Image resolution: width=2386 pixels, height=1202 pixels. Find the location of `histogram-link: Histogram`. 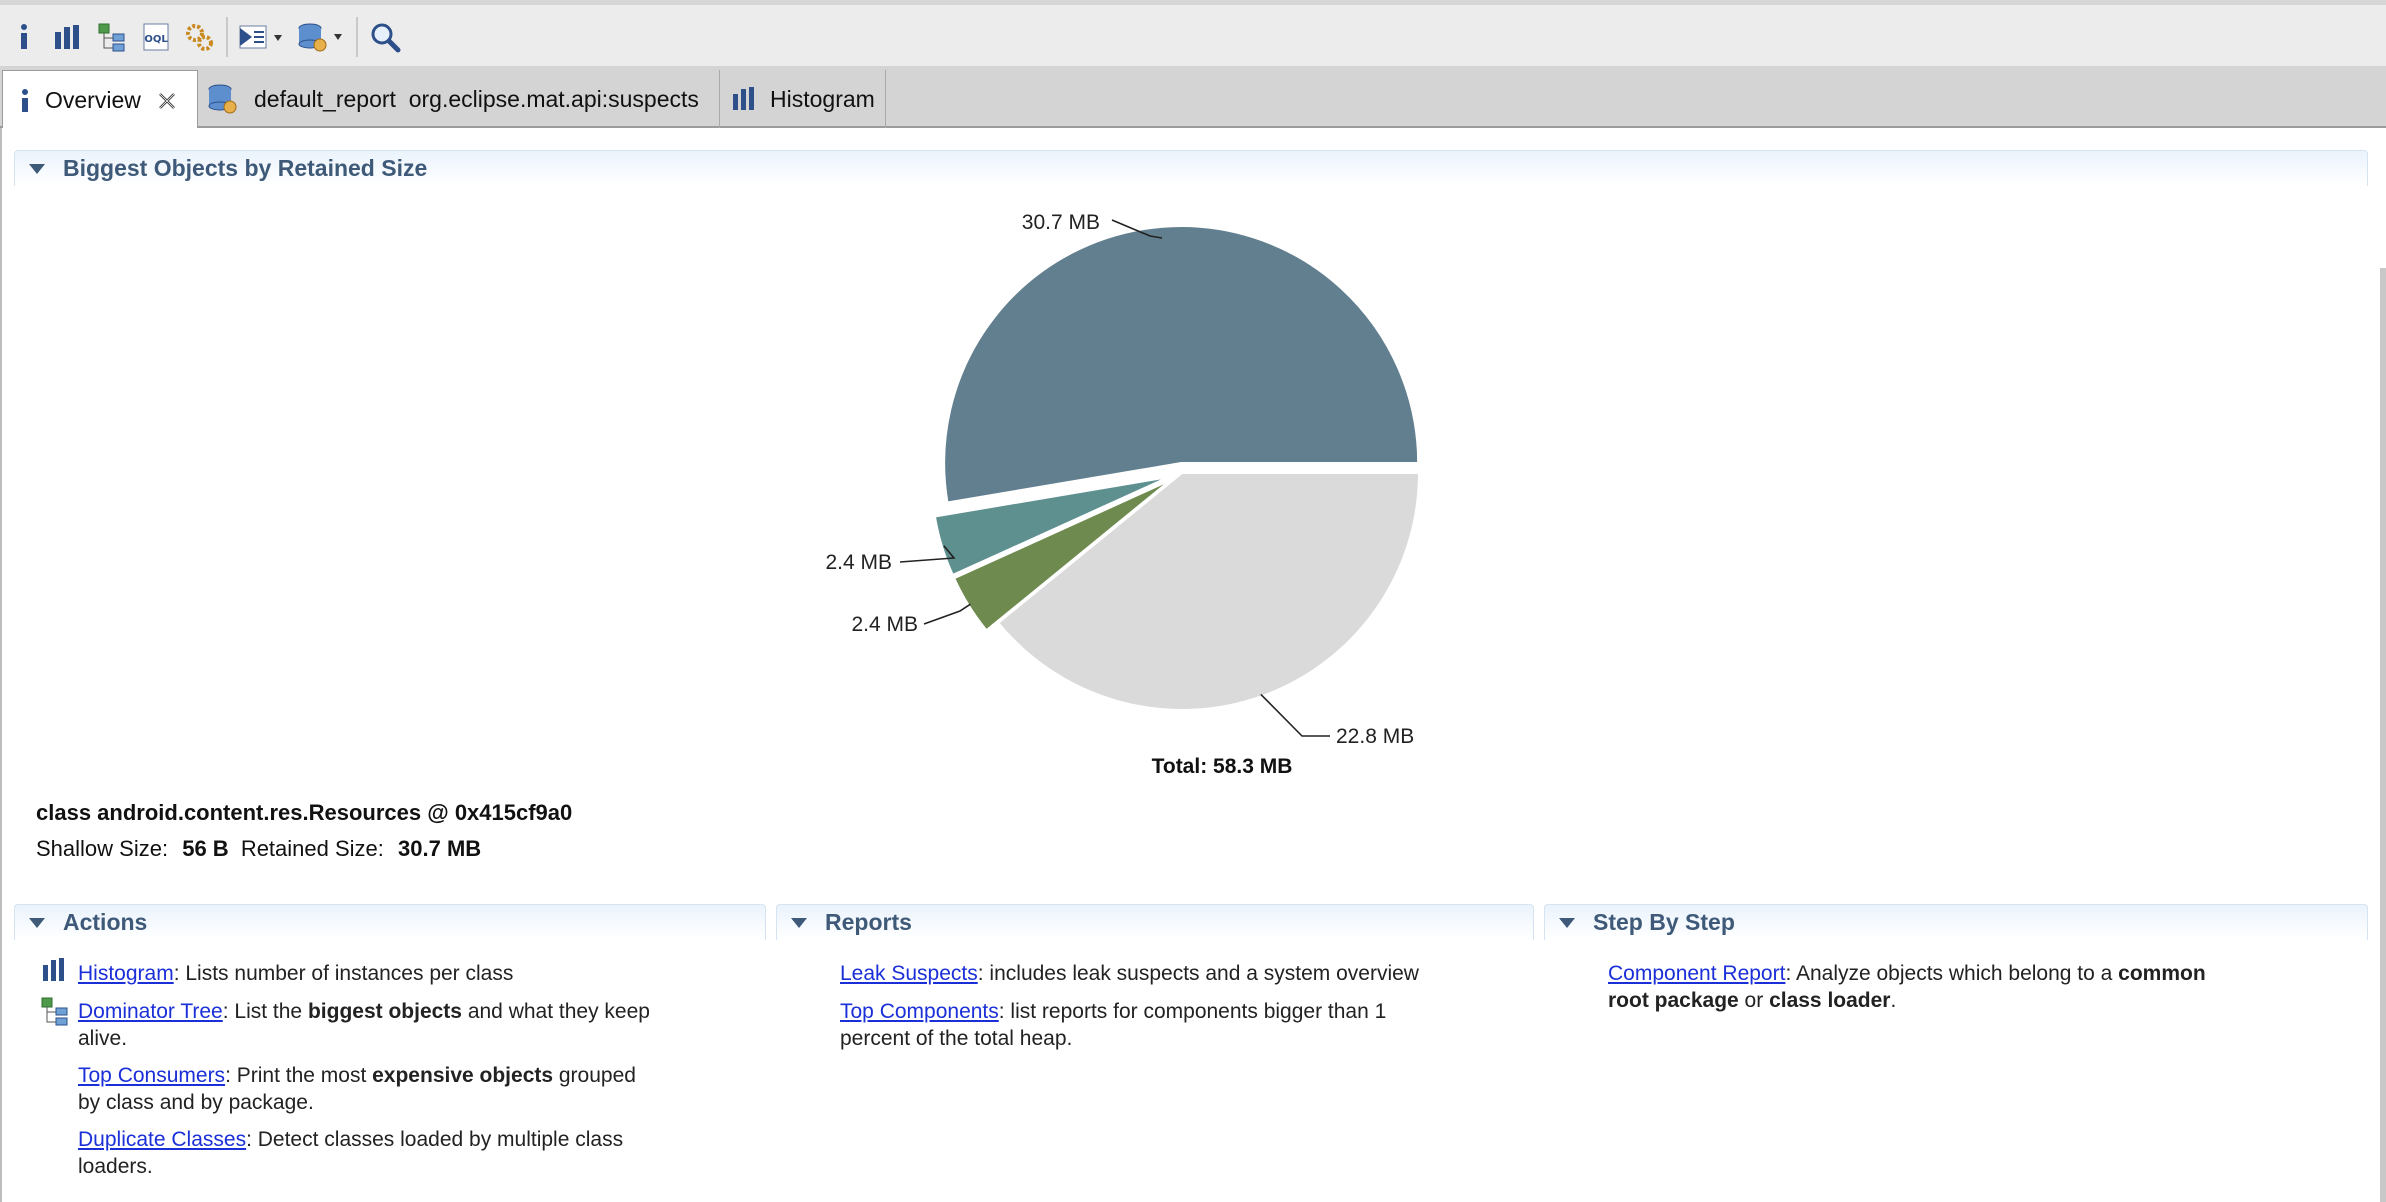

histogram-link: Histogram is located at coordinates (126, 973).